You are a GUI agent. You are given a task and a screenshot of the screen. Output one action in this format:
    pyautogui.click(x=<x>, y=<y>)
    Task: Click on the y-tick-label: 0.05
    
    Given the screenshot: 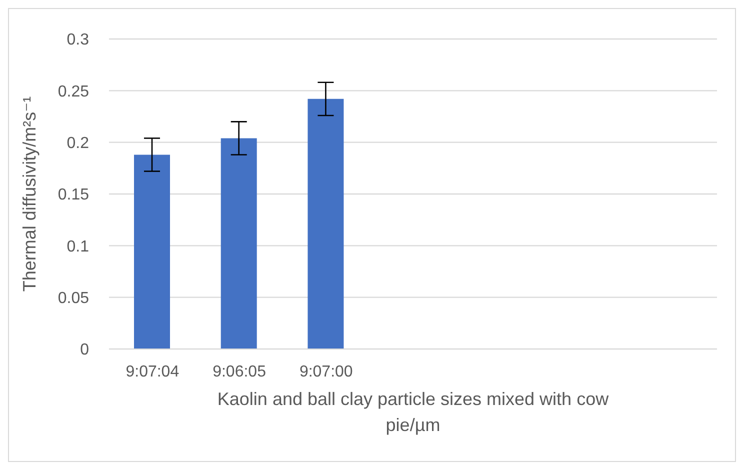 What is the action you would take?
    pyautogui.click(x=74, y=299)
    